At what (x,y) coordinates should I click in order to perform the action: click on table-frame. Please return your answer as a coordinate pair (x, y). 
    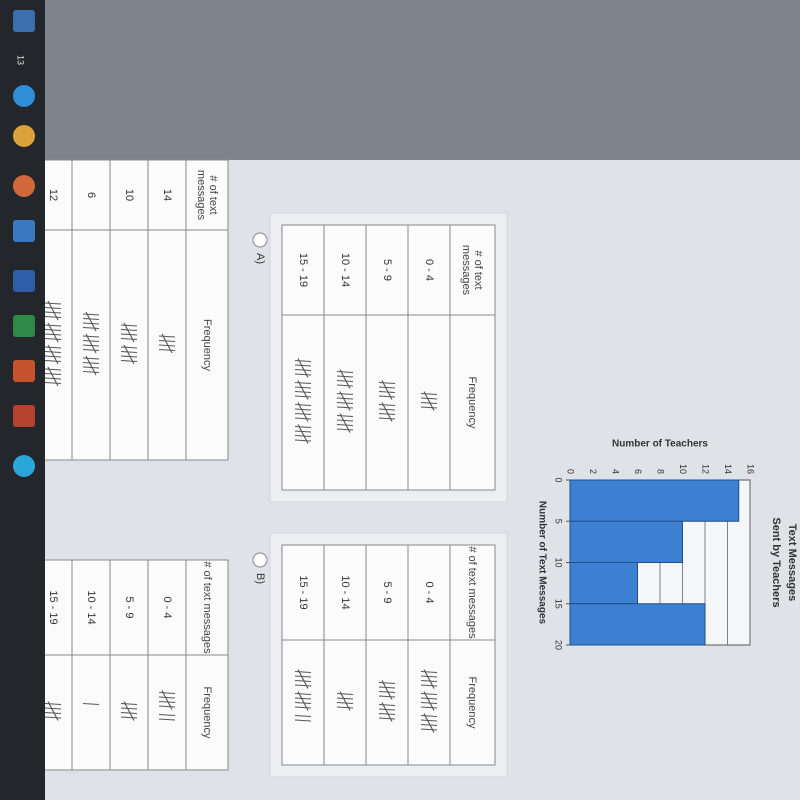
    Looking at the image, I should click on (388, 655).